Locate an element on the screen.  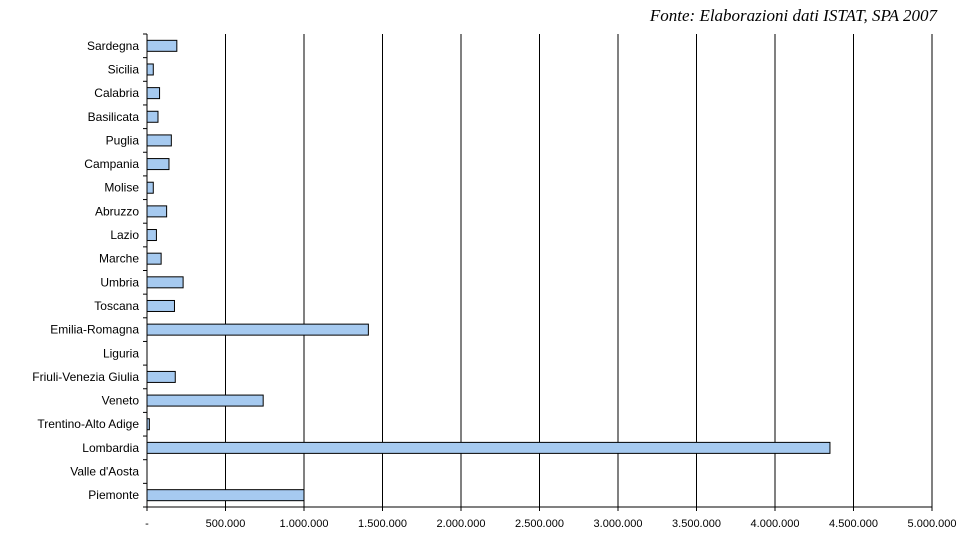
category-label: Lombardia is located at coordinates (110, 448).